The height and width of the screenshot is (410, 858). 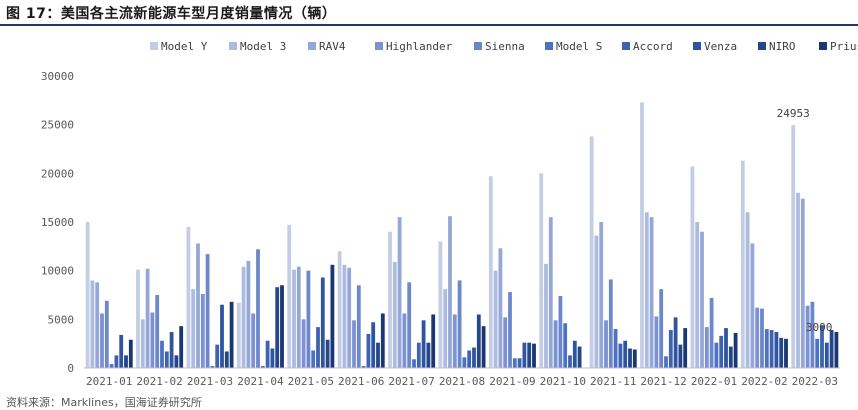 I want to click on y-tick-label: 15000, so click(x=57, y=222).